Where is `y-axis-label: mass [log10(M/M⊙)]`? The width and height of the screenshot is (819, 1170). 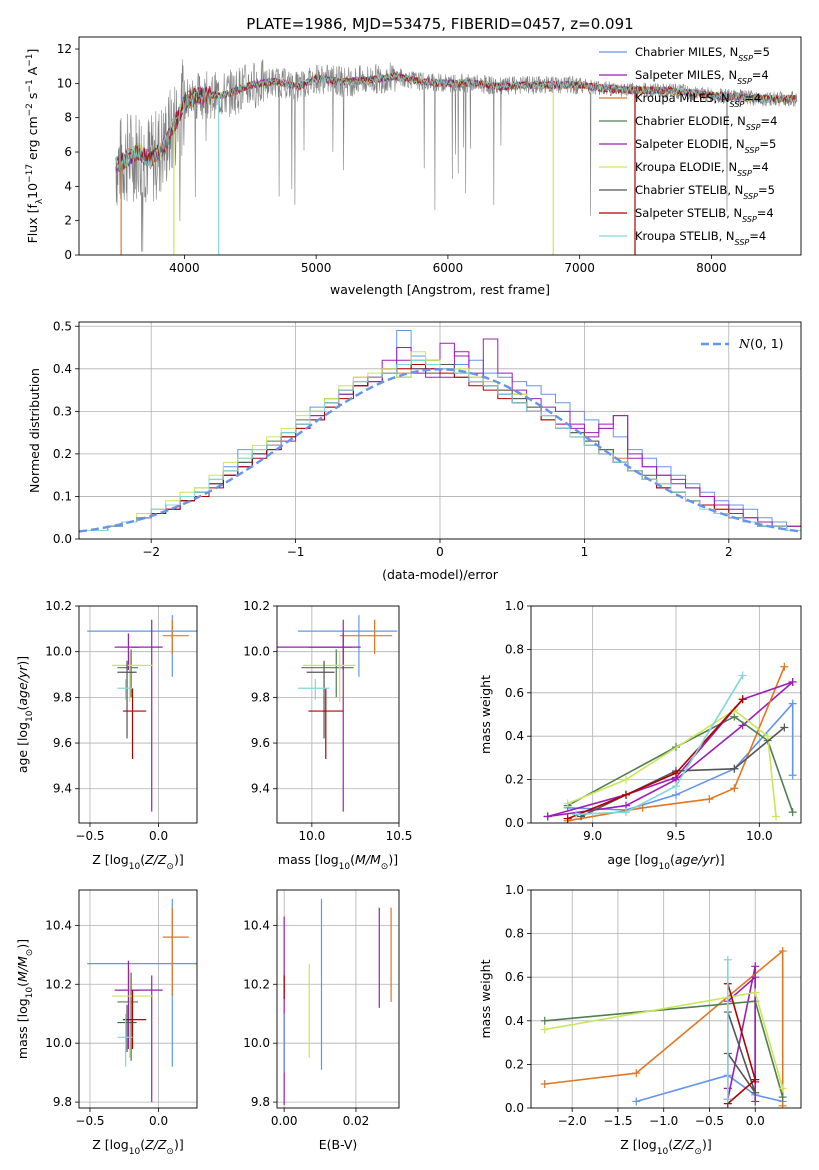 y-axis-label: mass [log10(M/M⊙)] is located at coordinates (25, 999).